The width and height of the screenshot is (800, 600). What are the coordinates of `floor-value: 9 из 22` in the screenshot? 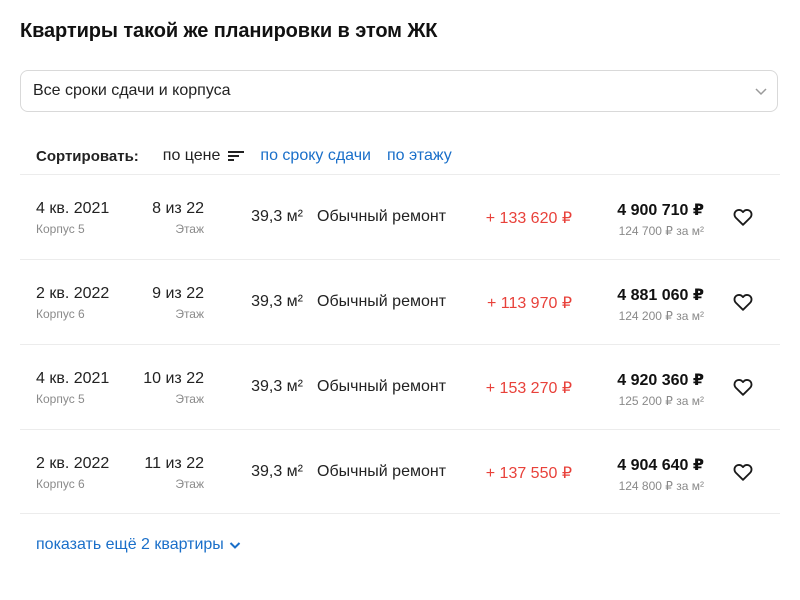 It's located at (178, 293).